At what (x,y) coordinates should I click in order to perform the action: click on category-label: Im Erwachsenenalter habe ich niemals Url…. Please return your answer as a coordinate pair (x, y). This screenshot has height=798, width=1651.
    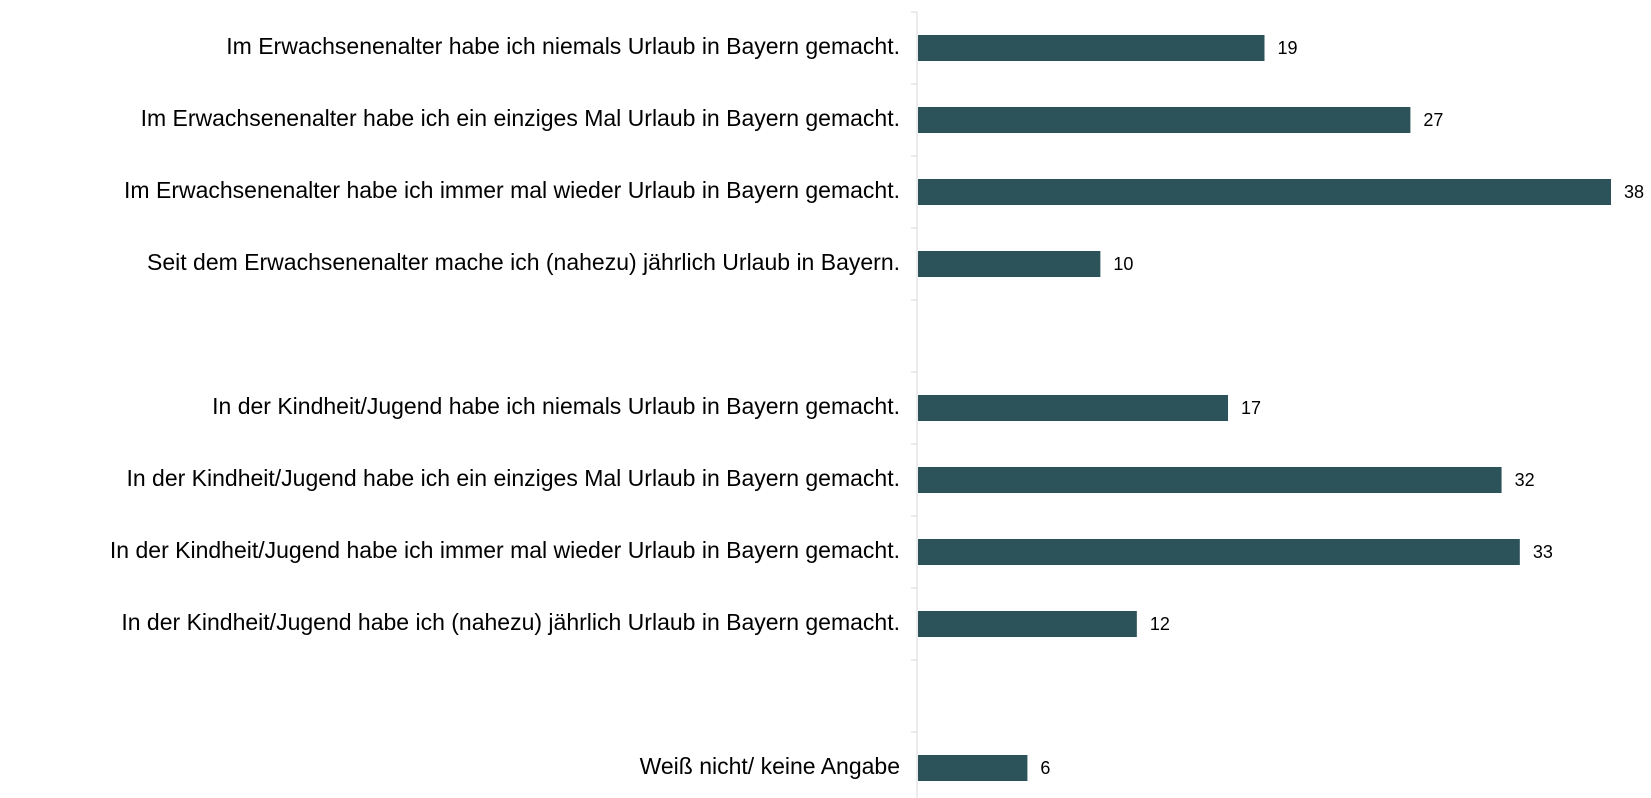
    Looking at the image, I should click on (563, 46).